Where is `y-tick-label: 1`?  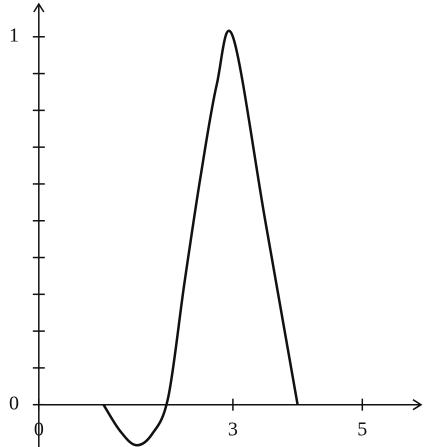
y-tick-label: 1 is located at coordinates (14, 35).